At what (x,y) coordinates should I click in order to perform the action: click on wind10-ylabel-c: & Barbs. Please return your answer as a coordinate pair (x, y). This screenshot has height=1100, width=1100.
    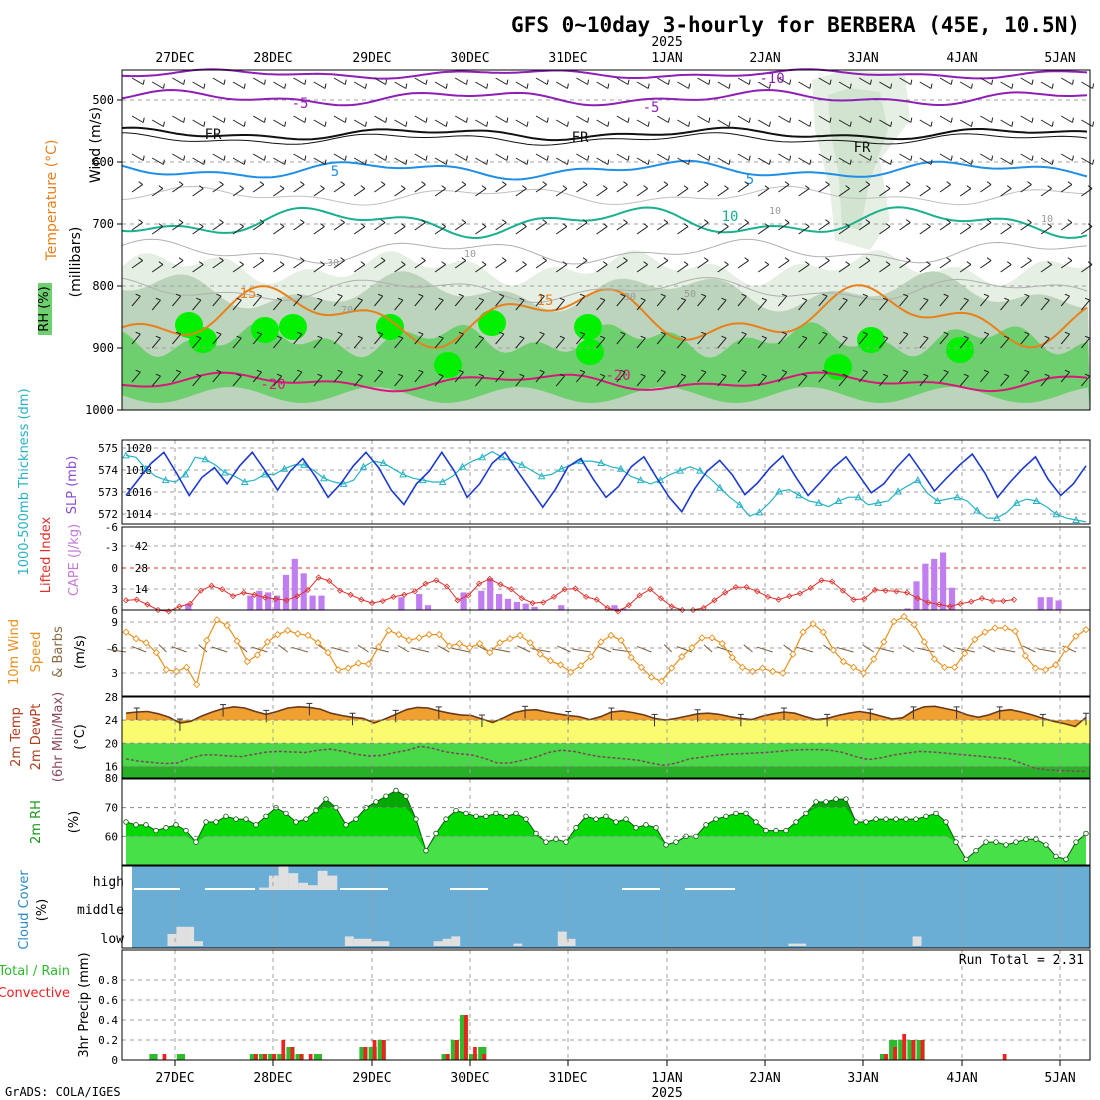
    Looking at the image, I should click on (58, 652).